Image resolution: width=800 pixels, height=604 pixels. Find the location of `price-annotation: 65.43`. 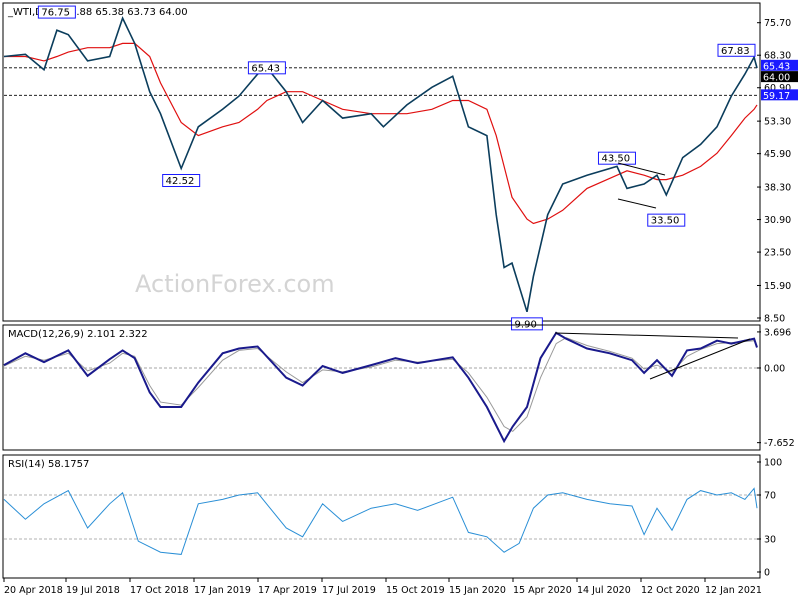

price-annotation: 65.43 is located at coordinates (265, 68).